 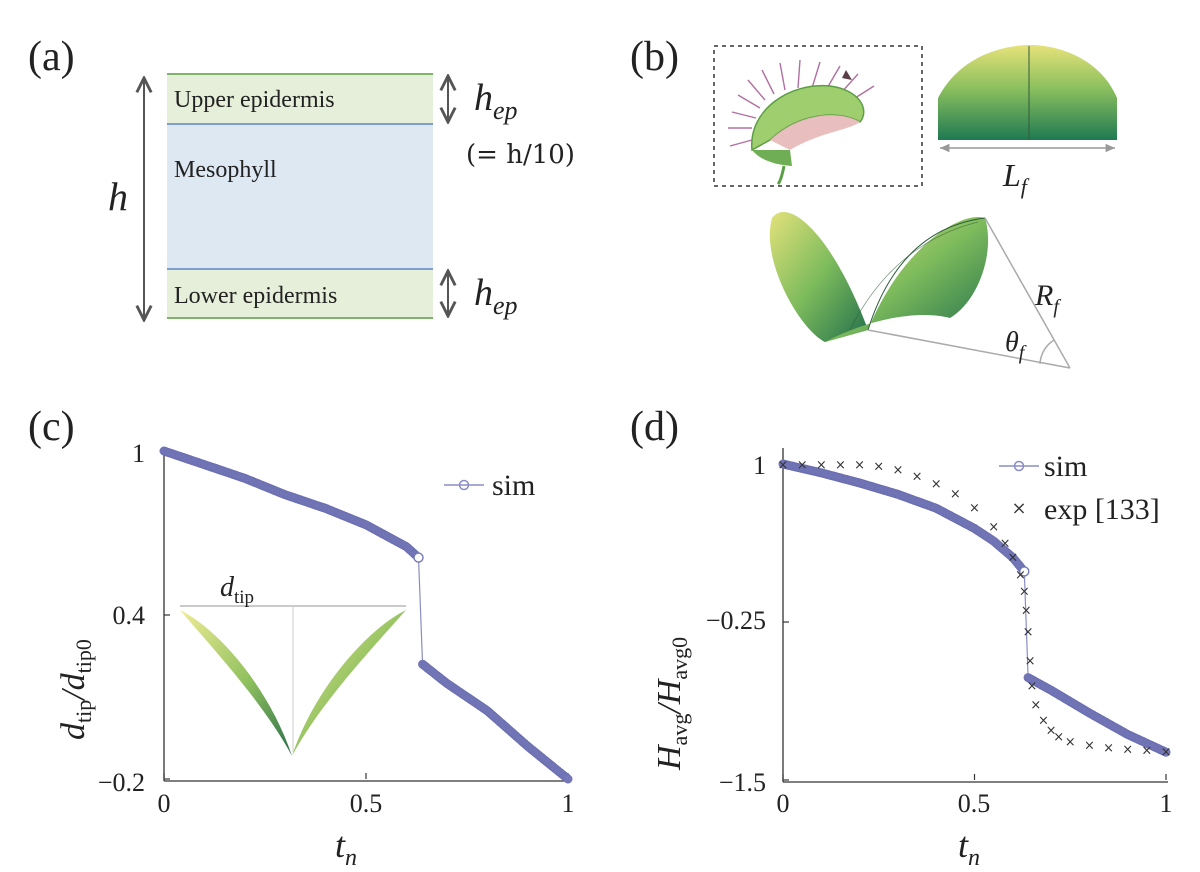 What do you see at coordinates (969, 349) in the screenshot?
I see `radius-line-base` at bounding box center [969, 349].